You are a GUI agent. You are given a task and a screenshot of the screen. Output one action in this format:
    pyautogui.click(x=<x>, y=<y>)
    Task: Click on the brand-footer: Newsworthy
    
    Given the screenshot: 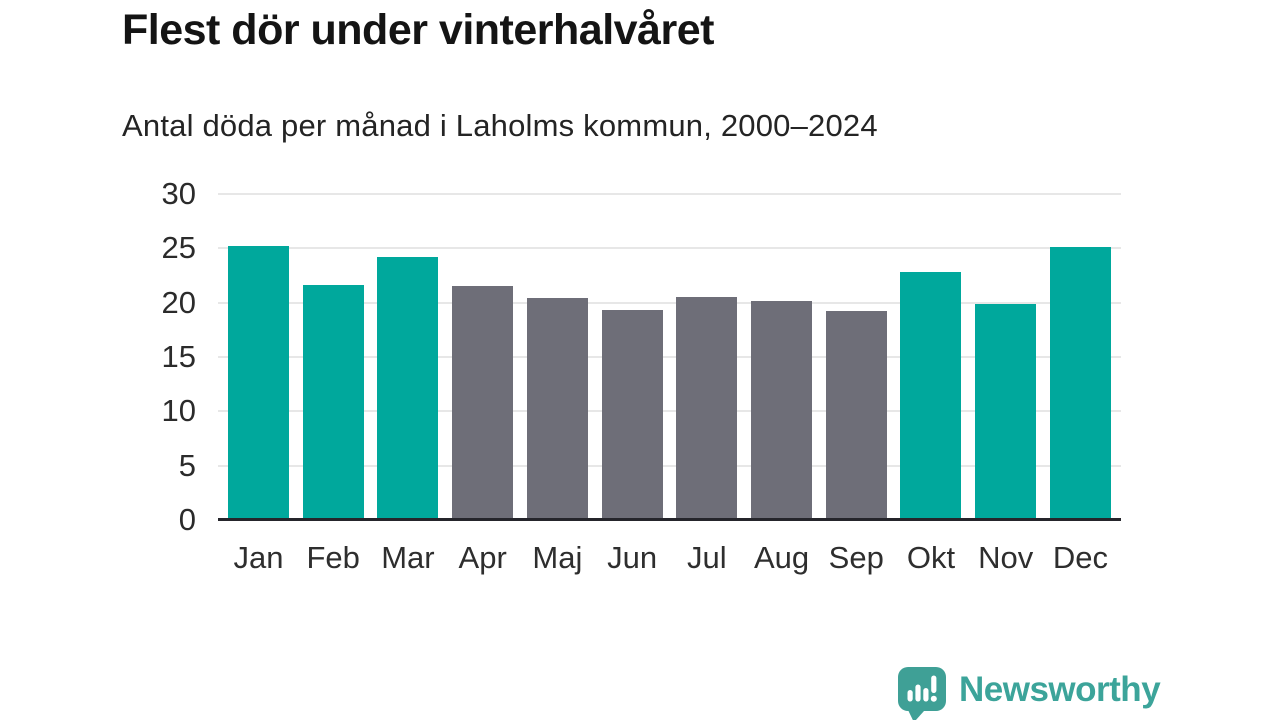 What is the action you would take?
    pyautogui.click(x=1029, y=693)
    